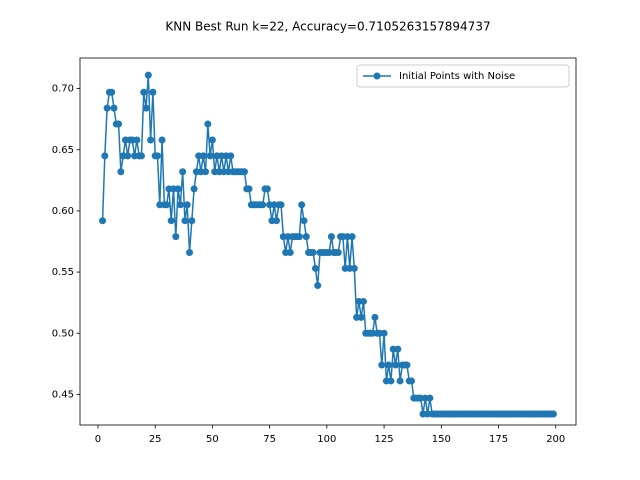 This screenshot has width=640, height=480. I want to click on legend-box, so click(463, 76).